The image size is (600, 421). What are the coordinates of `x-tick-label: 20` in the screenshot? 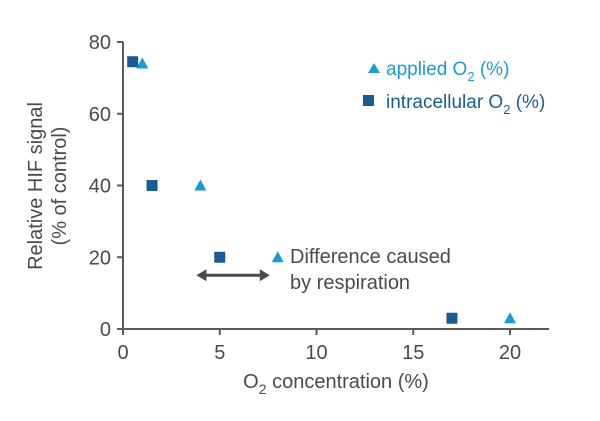 It's located at (510, 353).